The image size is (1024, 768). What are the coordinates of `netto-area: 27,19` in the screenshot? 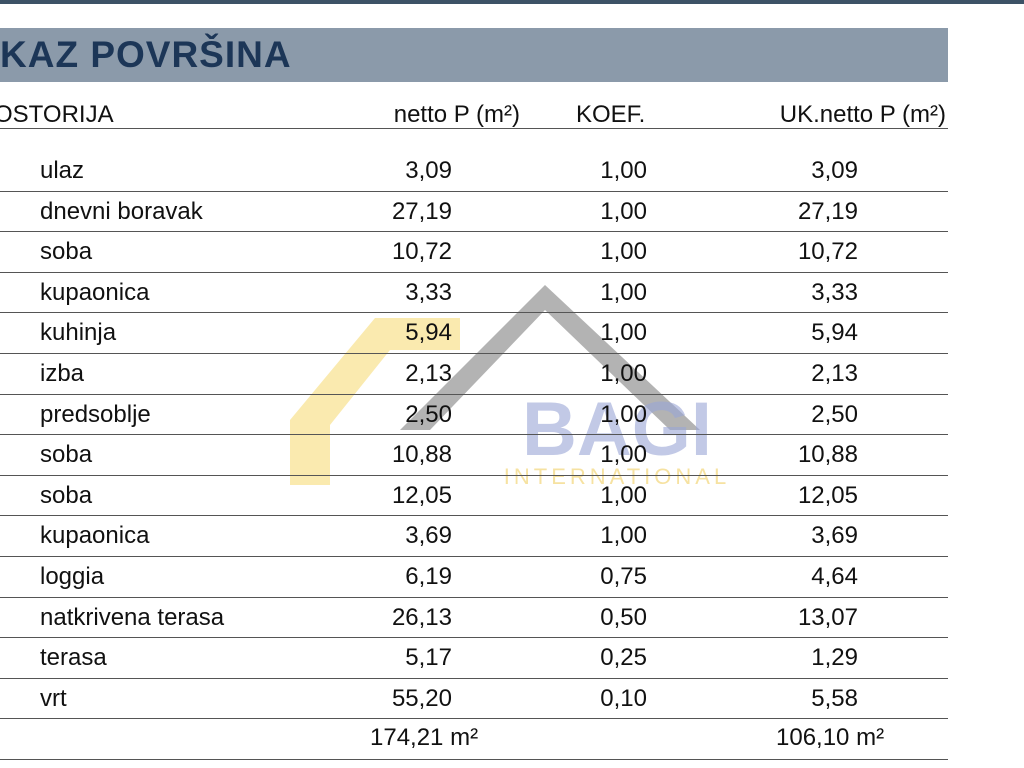 It's located at (421, 211).